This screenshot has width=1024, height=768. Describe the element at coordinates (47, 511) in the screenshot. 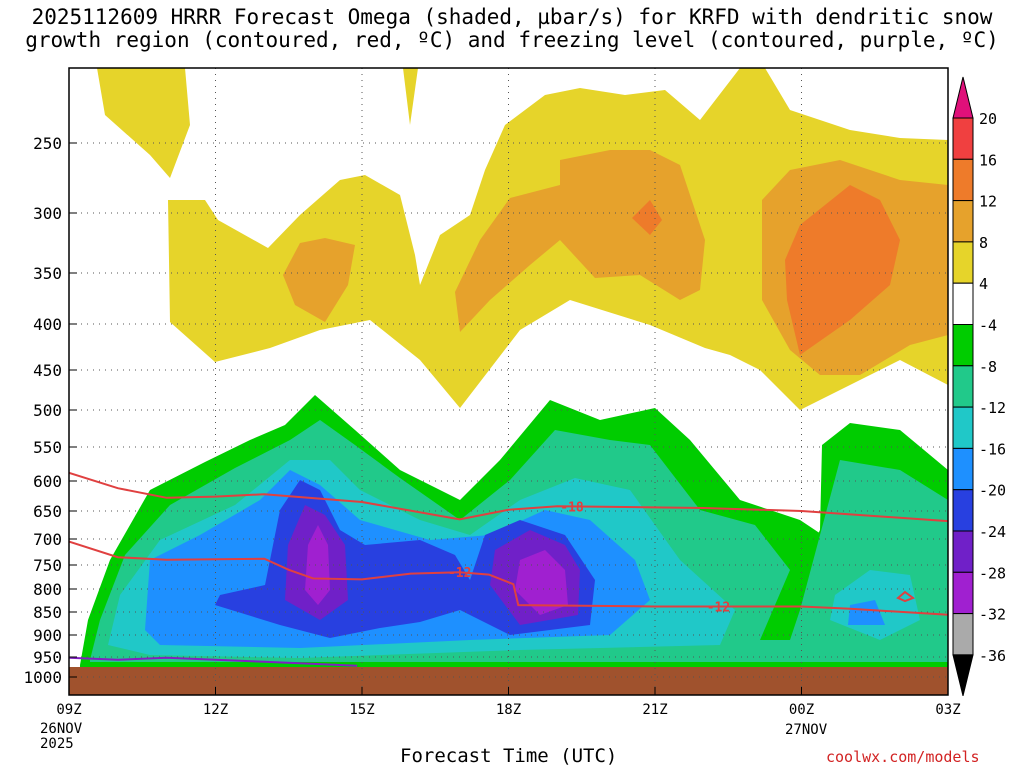

I see `y-tick-label: 650` at that location.